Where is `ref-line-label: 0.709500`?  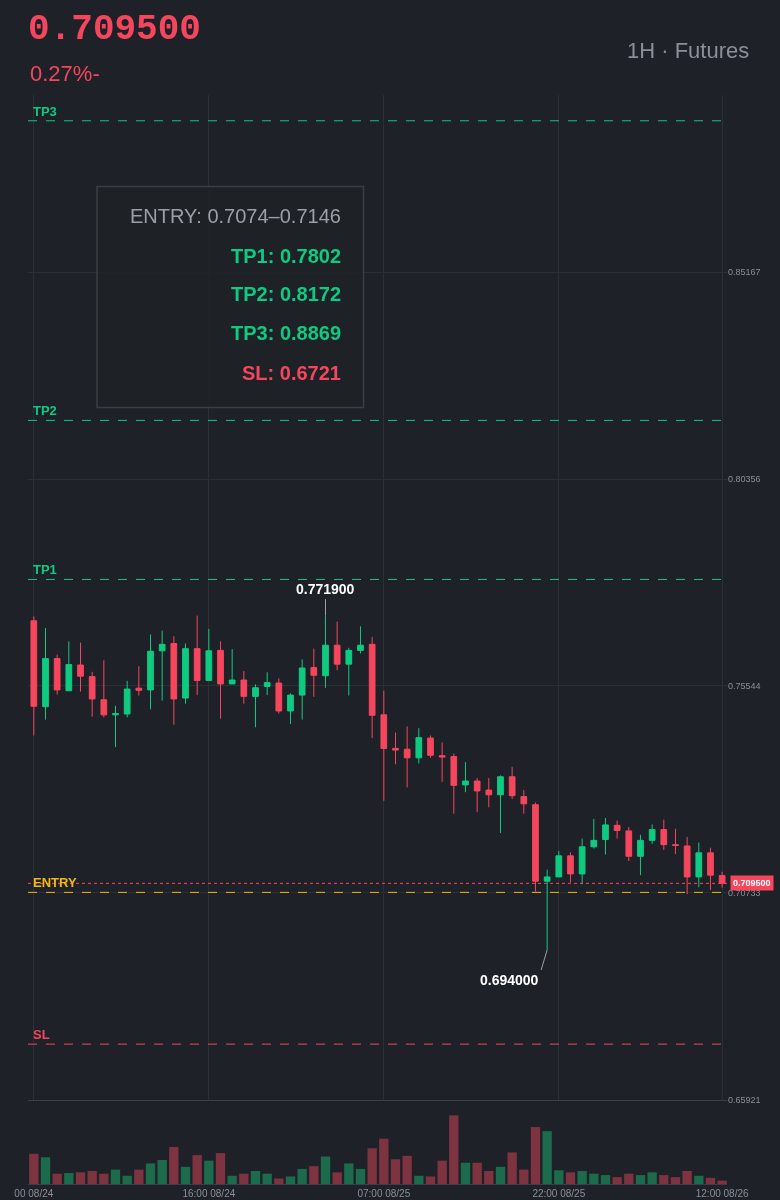 ref-line-label: 0.709500 is located at coordinates (752, 883).